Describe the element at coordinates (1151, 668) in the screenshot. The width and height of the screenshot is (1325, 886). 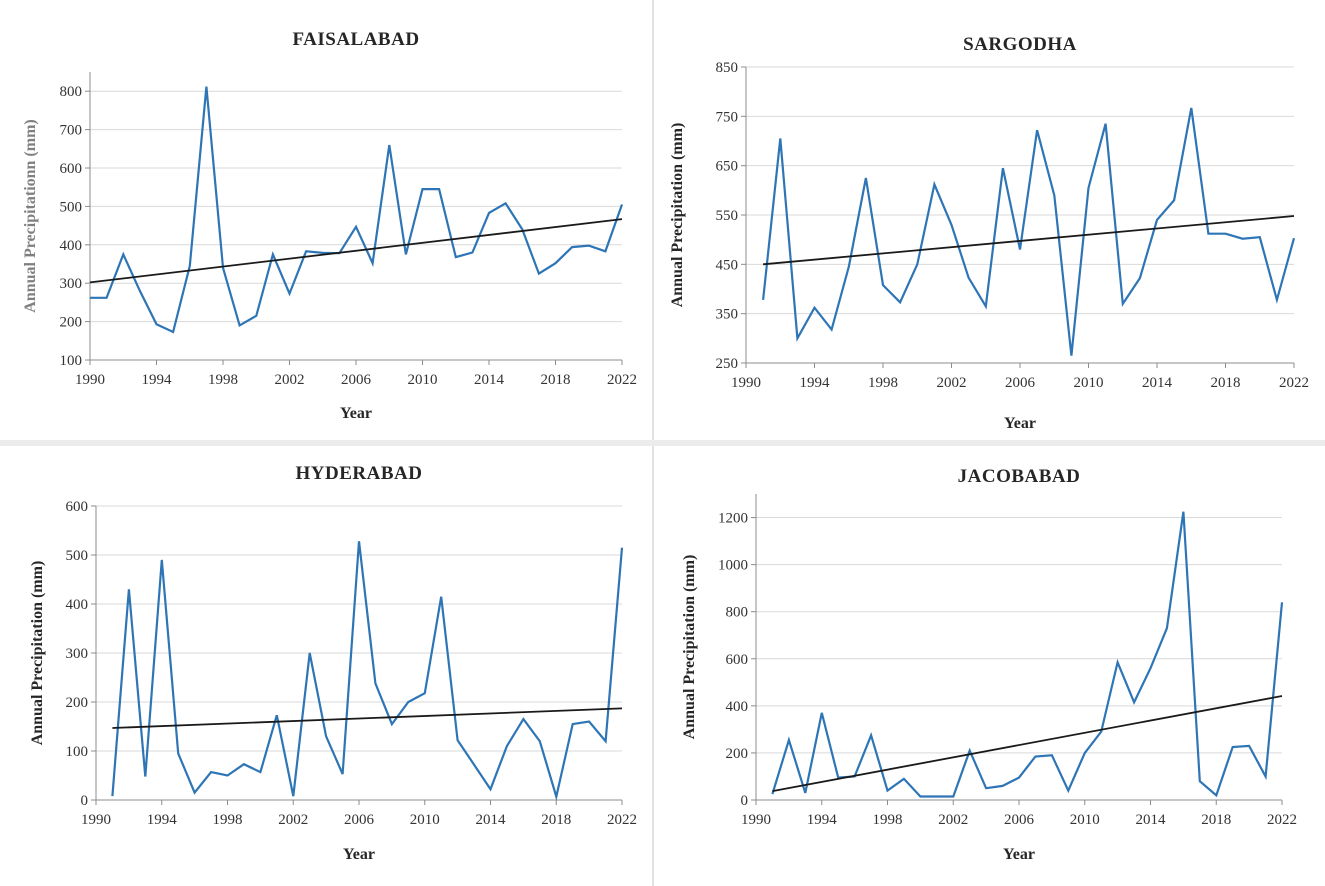
I see `data-point-2014` at that location.